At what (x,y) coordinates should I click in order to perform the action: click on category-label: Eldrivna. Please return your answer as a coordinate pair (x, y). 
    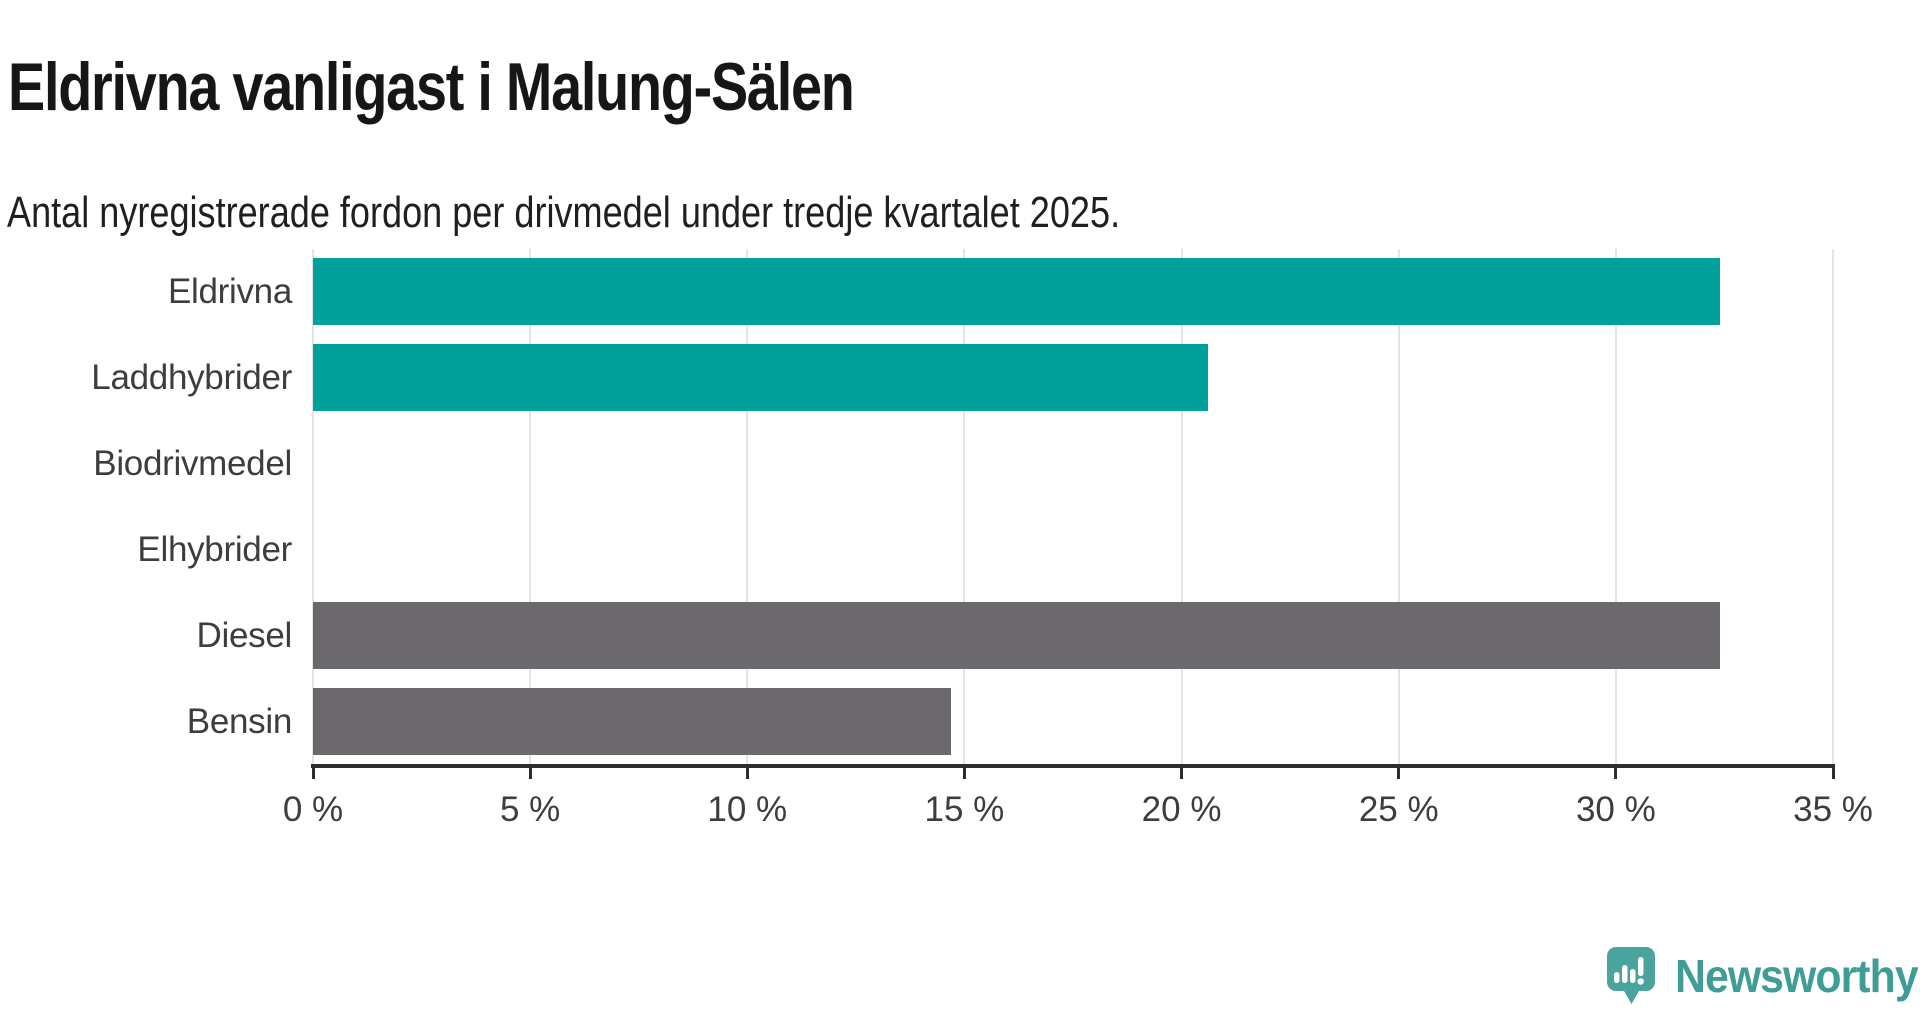
    Looking at the image, I should click on (229, 292).